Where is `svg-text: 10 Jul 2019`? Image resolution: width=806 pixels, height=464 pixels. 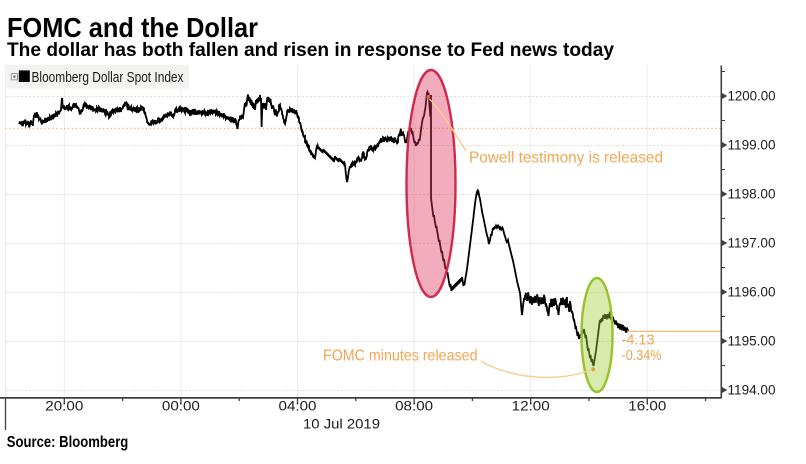 svg-text: 10 Jul 2019 is located at coordinates (341, 424).